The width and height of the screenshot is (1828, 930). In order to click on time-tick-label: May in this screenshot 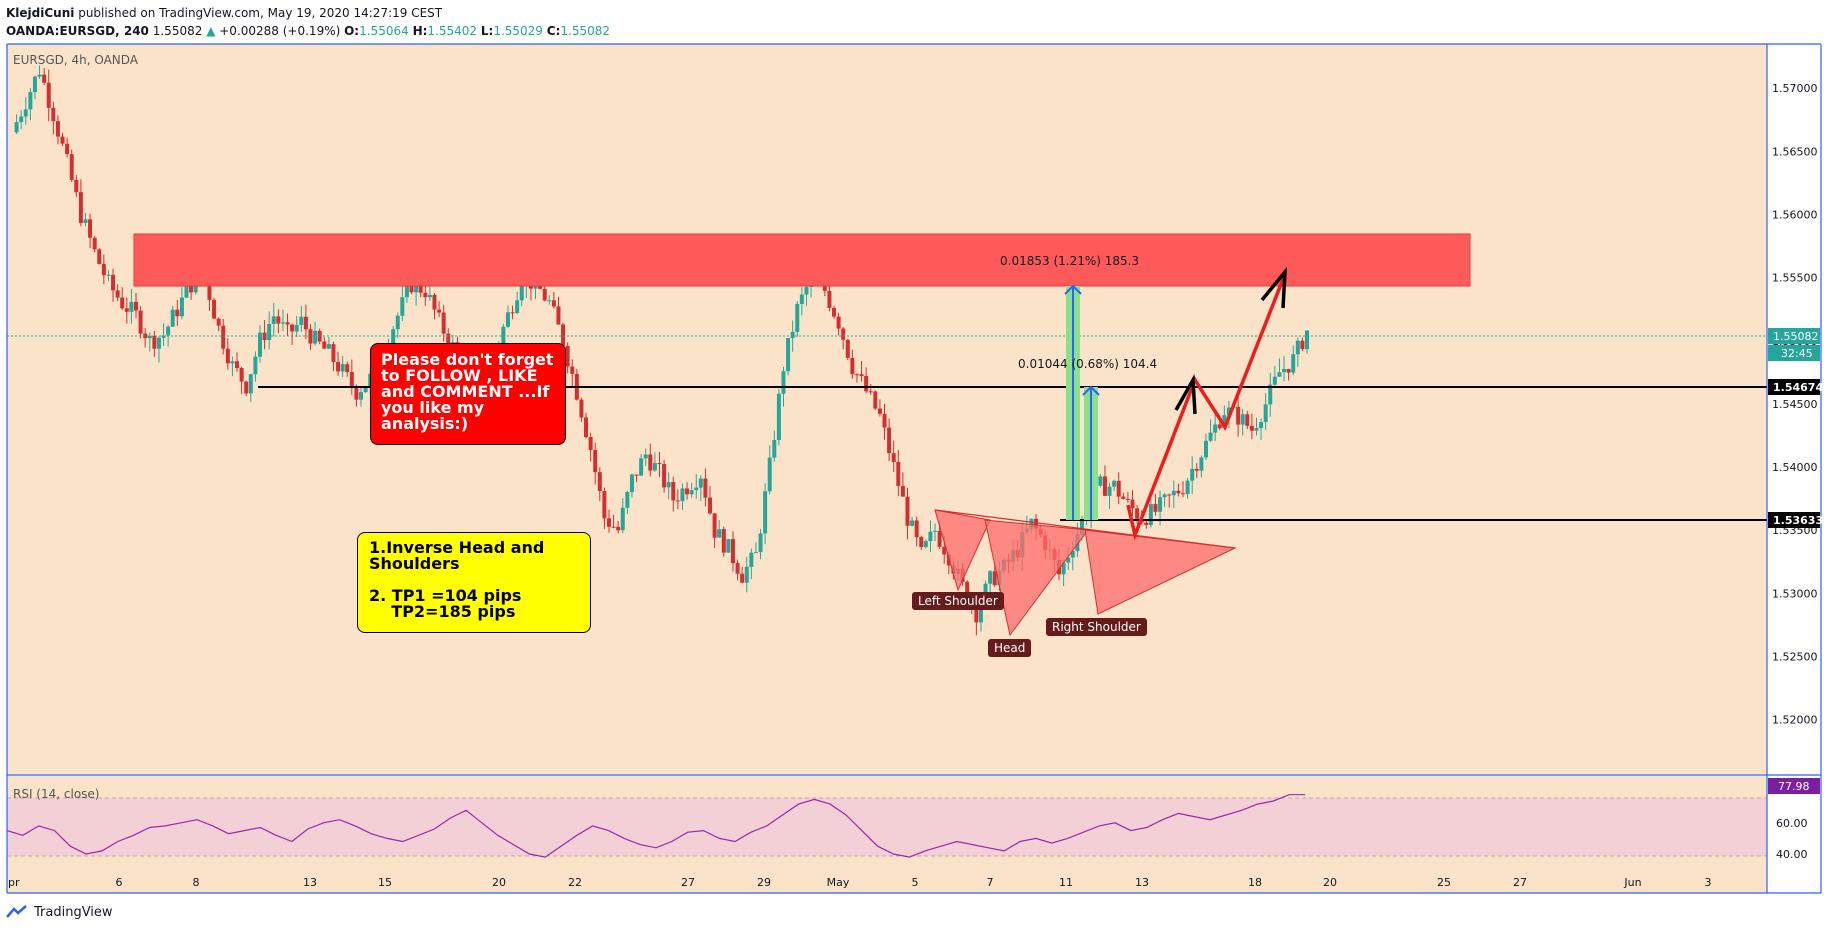, I will do `click(838, 882)`.